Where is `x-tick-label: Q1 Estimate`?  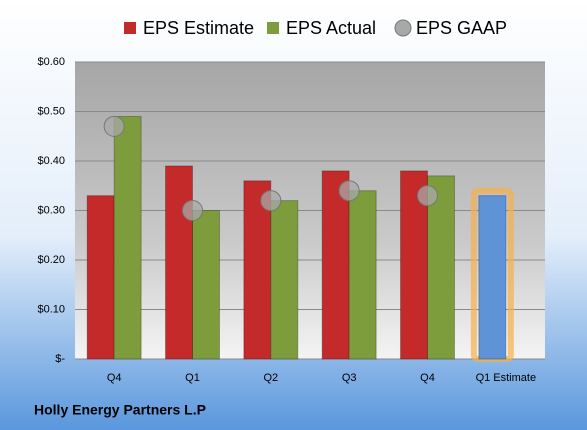
x-tick-label: Q1 Estimate is located at coordinates (506, 378).